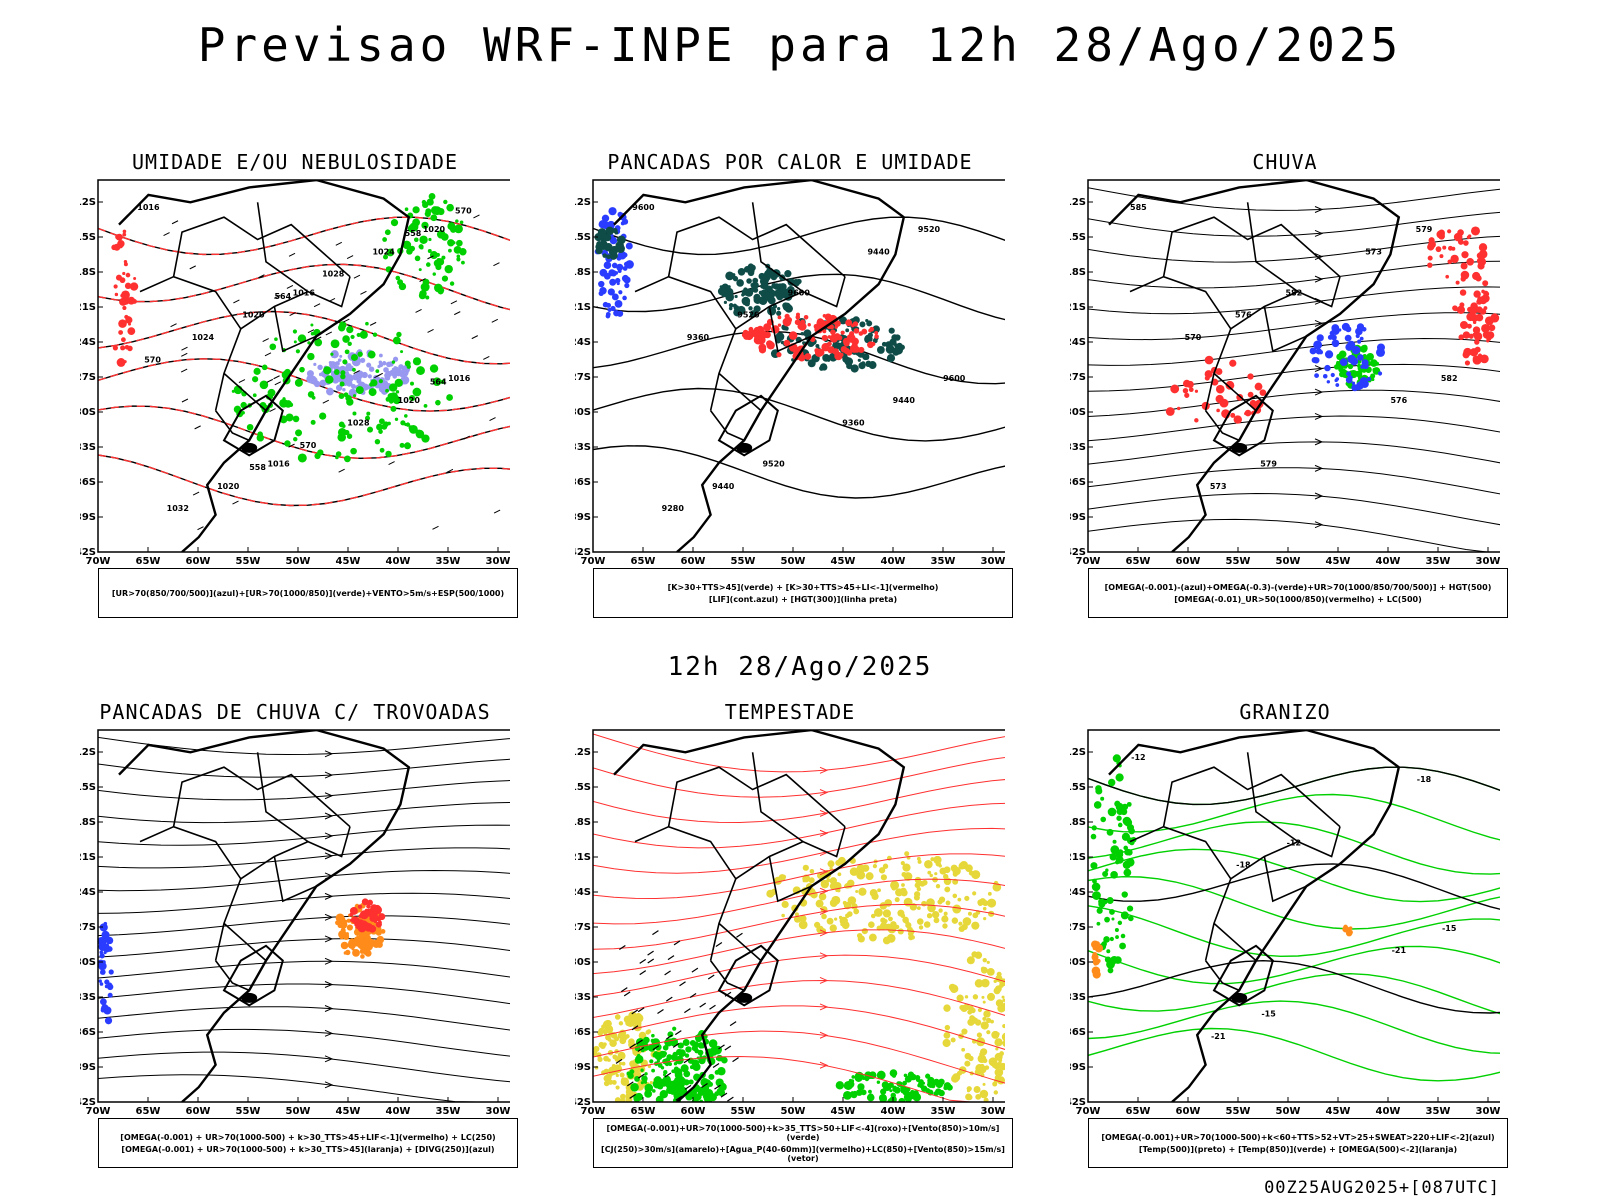 This screenshot has height=1200, width=1600. What do you see at coordinates (1373, 379) in the screenshot?
I see `omega-strong-area` at bounding box center [1373, 379].